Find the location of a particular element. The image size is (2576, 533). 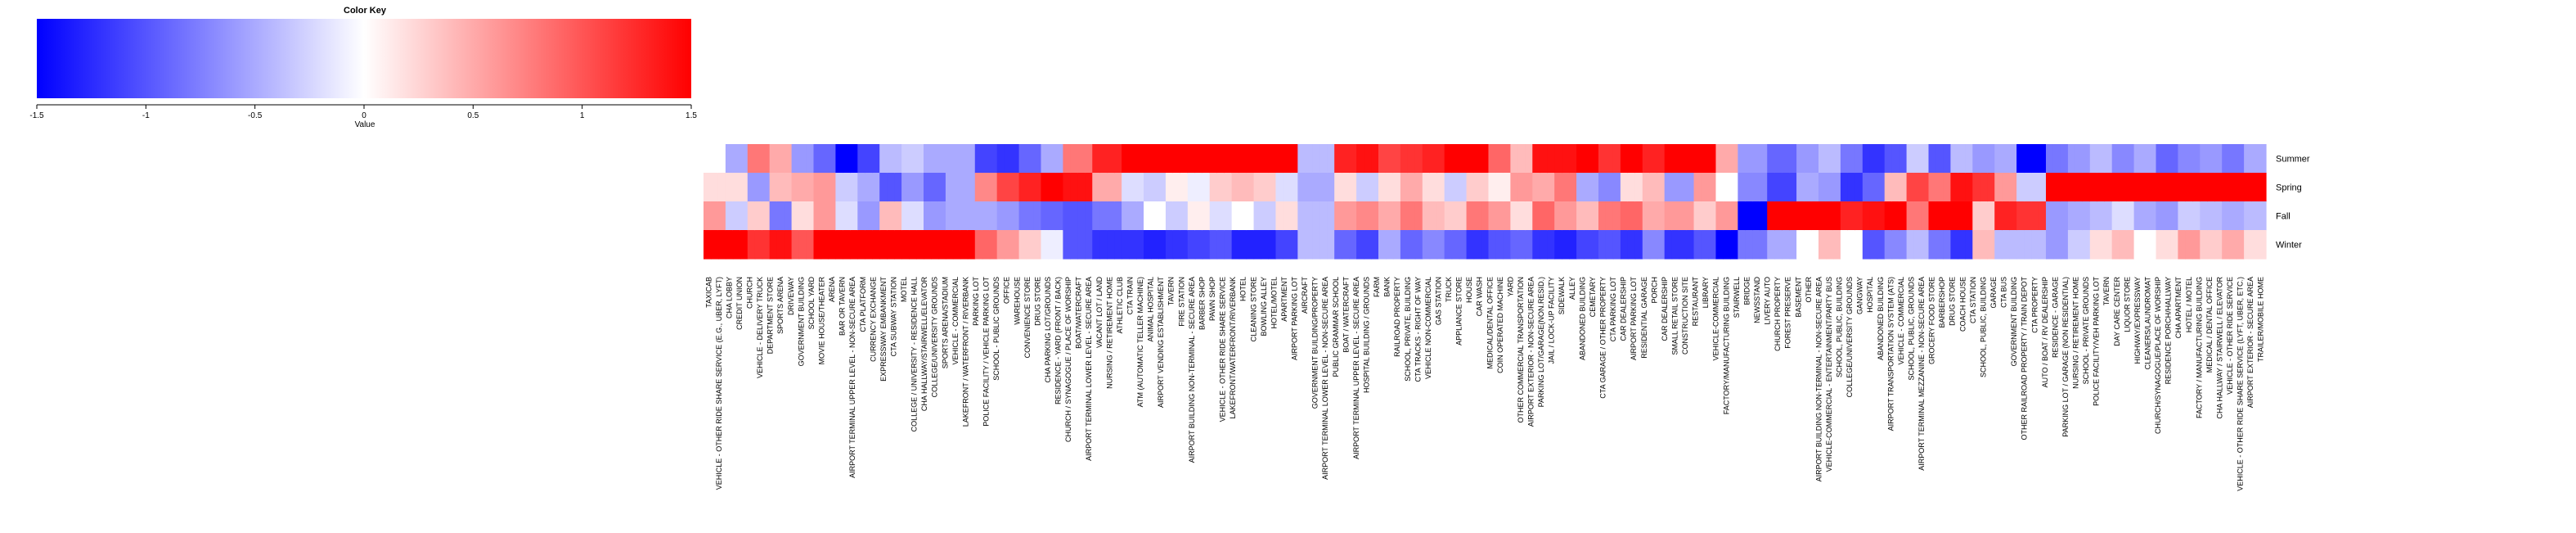

row-label: Spring is located at coordinates (2289, 188).